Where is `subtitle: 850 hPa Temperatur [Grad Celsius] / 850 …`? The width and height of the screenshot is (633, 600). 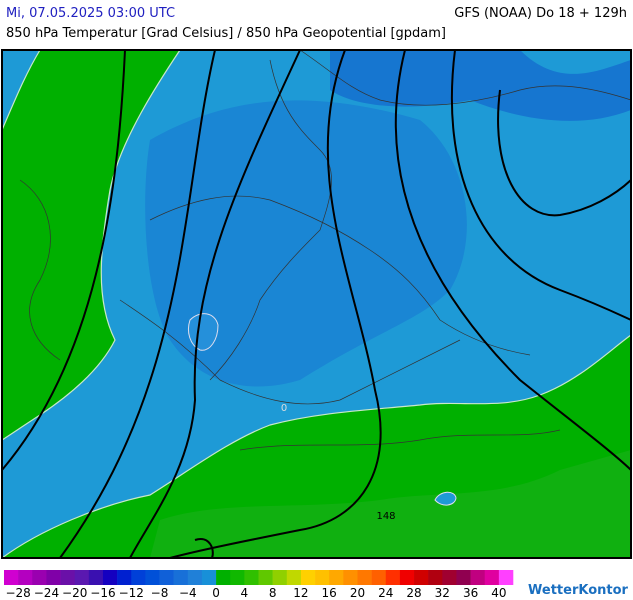
subtitle: 850 hPa Temperatur [Grad Celsius] / 850 … is located at coordinates (226, 33).